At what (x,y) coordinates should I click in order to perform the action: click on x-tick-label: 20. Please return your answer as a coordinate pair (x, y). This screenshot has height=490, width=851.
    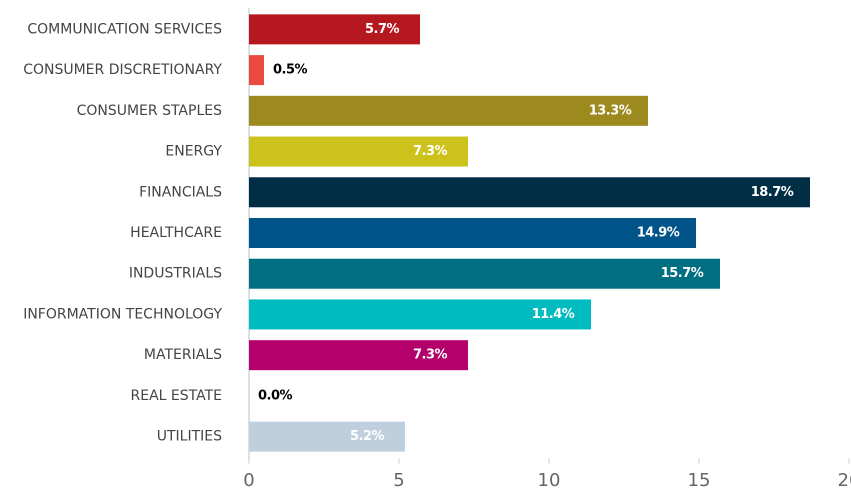
    Looking at the image, I should click on (844, 480).